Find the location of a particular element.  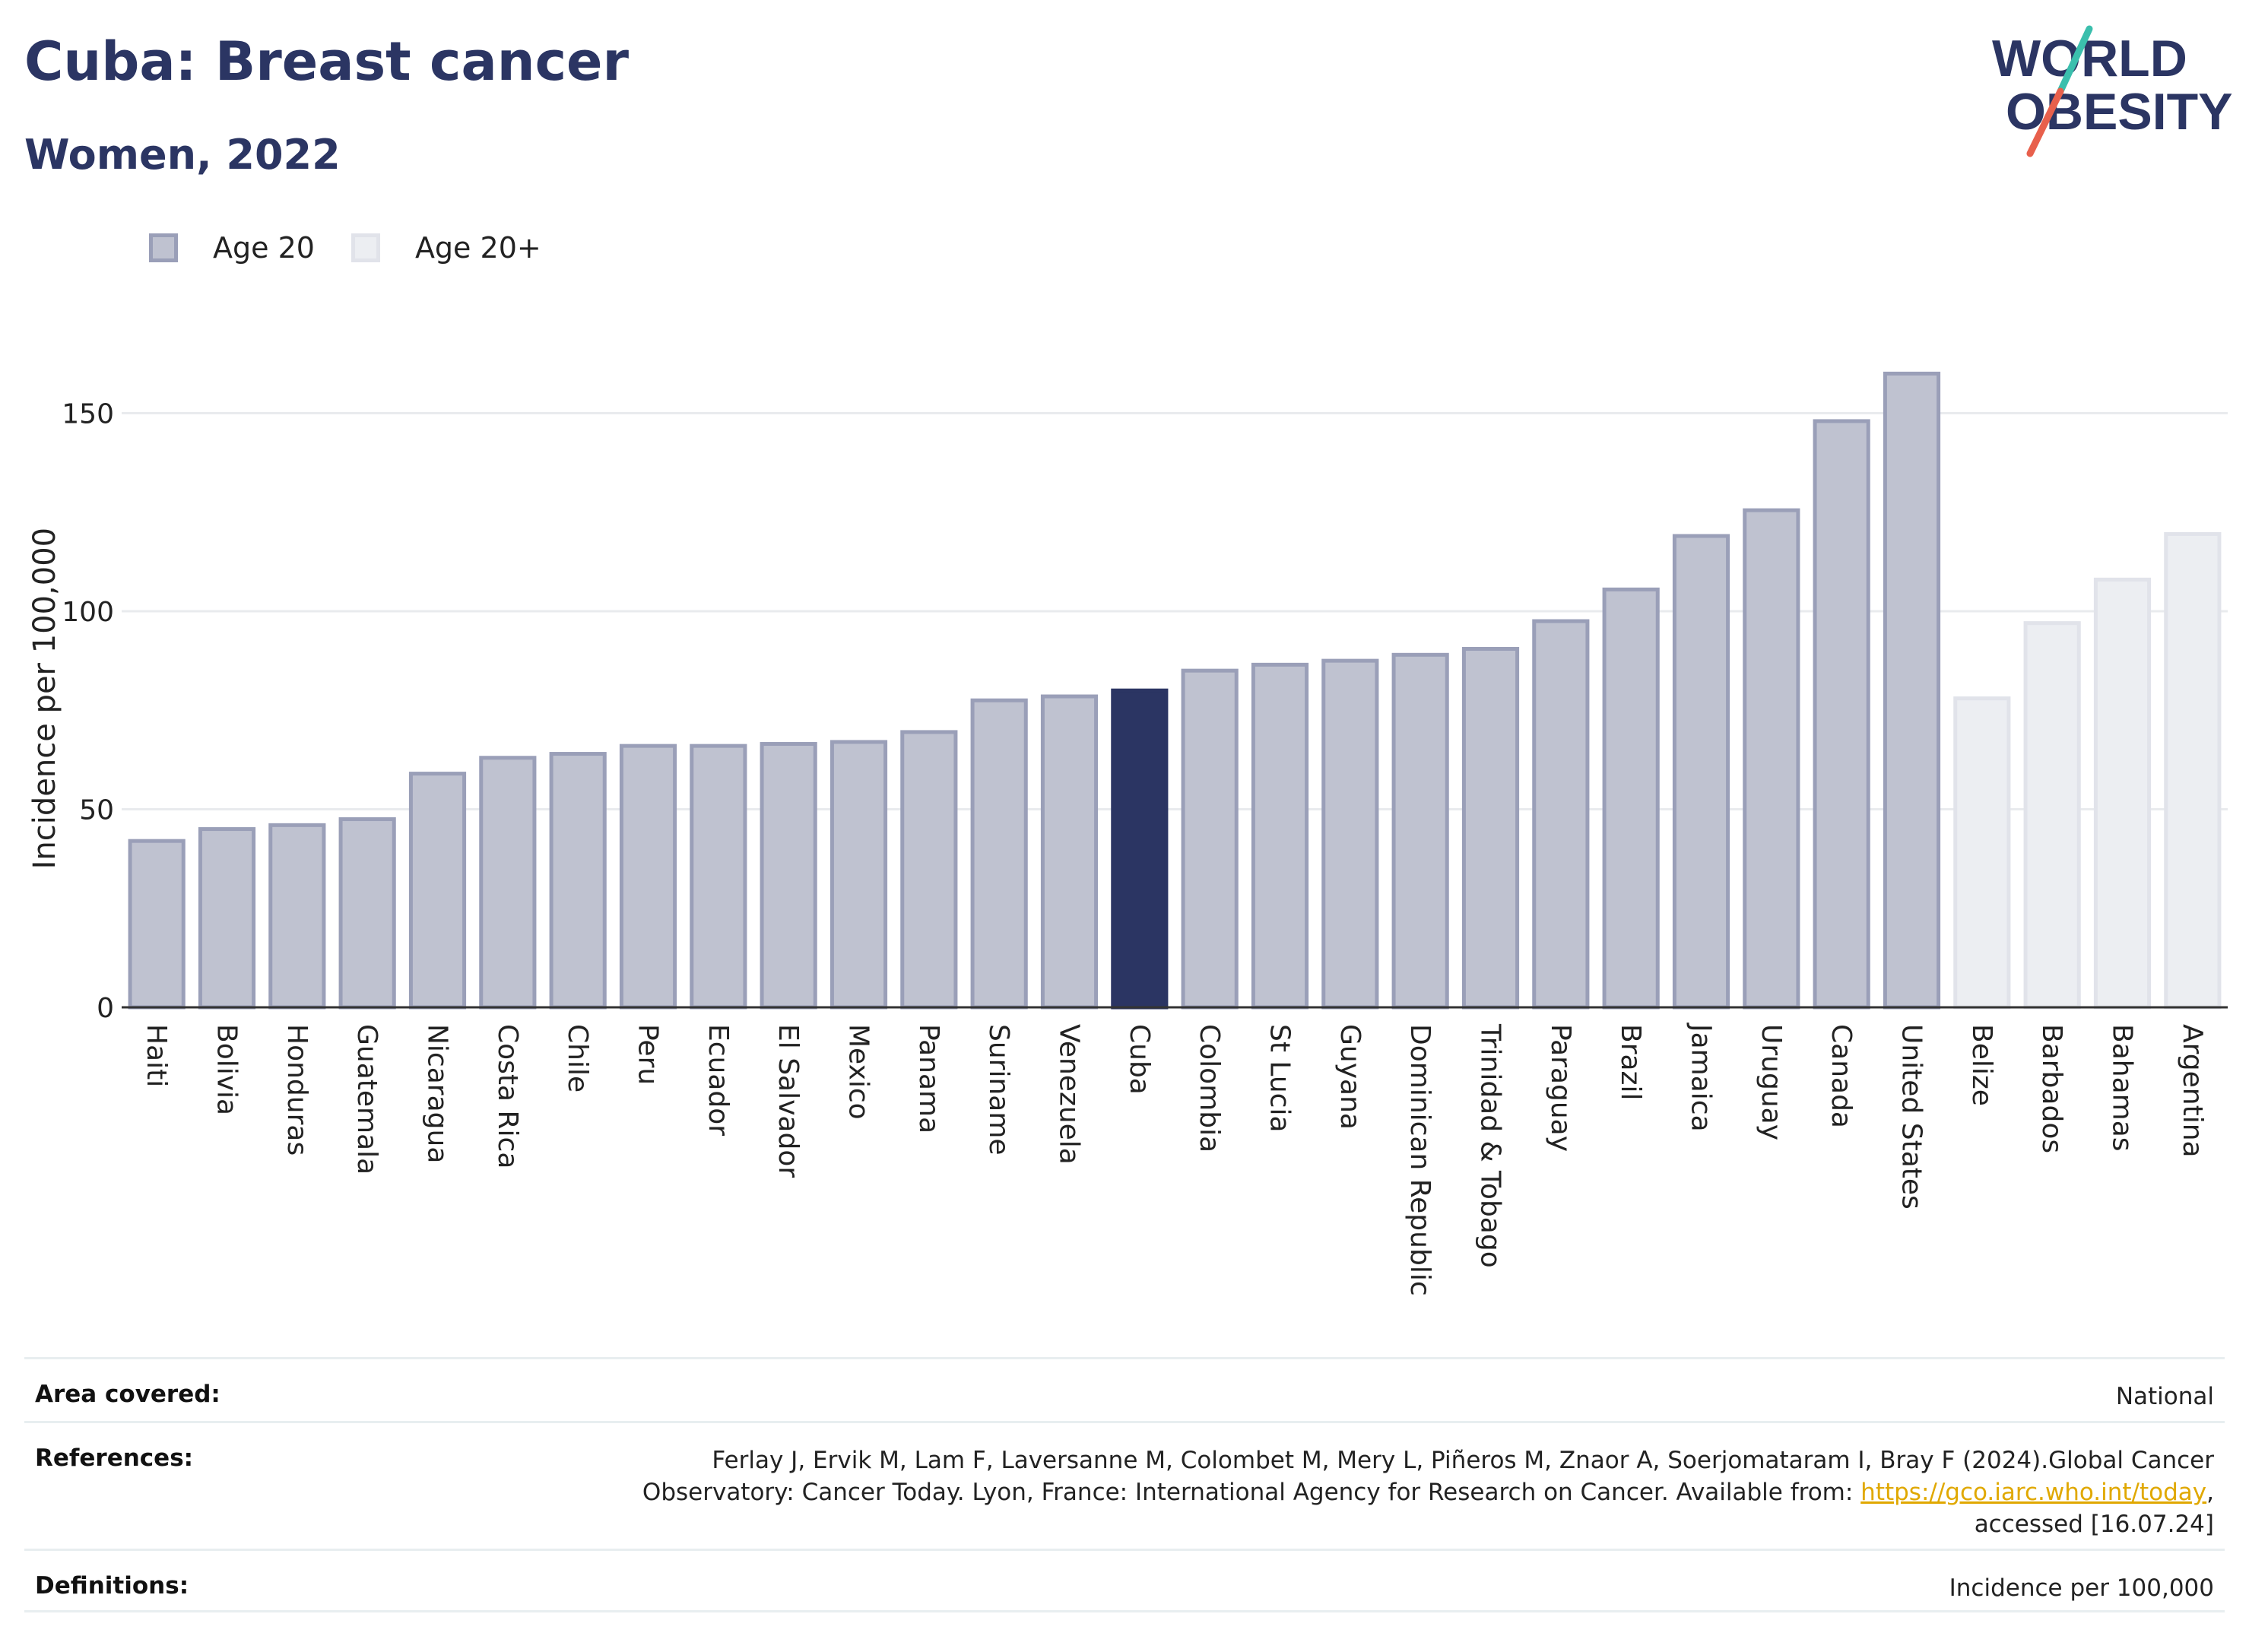

bar-peru is located at coordinates (648, 877).